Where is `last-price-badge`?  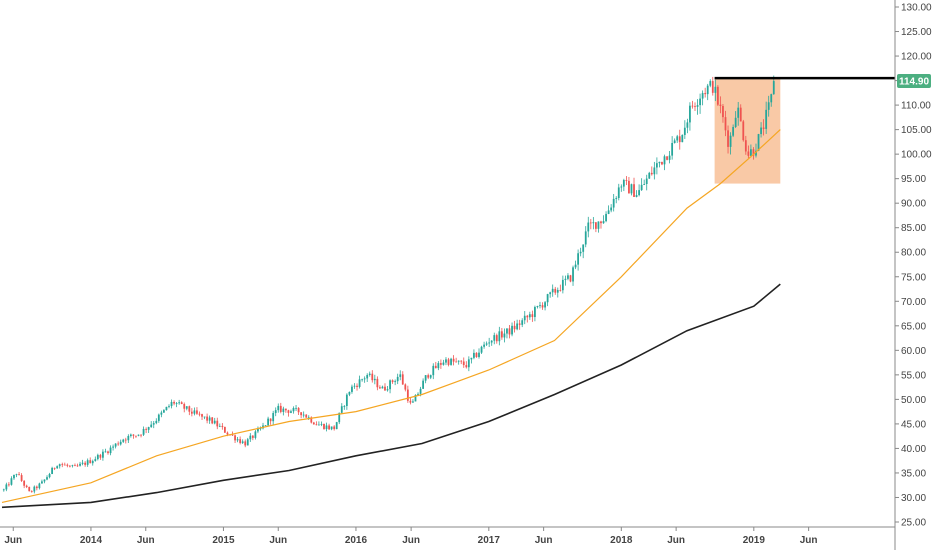 last-price-badge is located at coordinates (914, 81).